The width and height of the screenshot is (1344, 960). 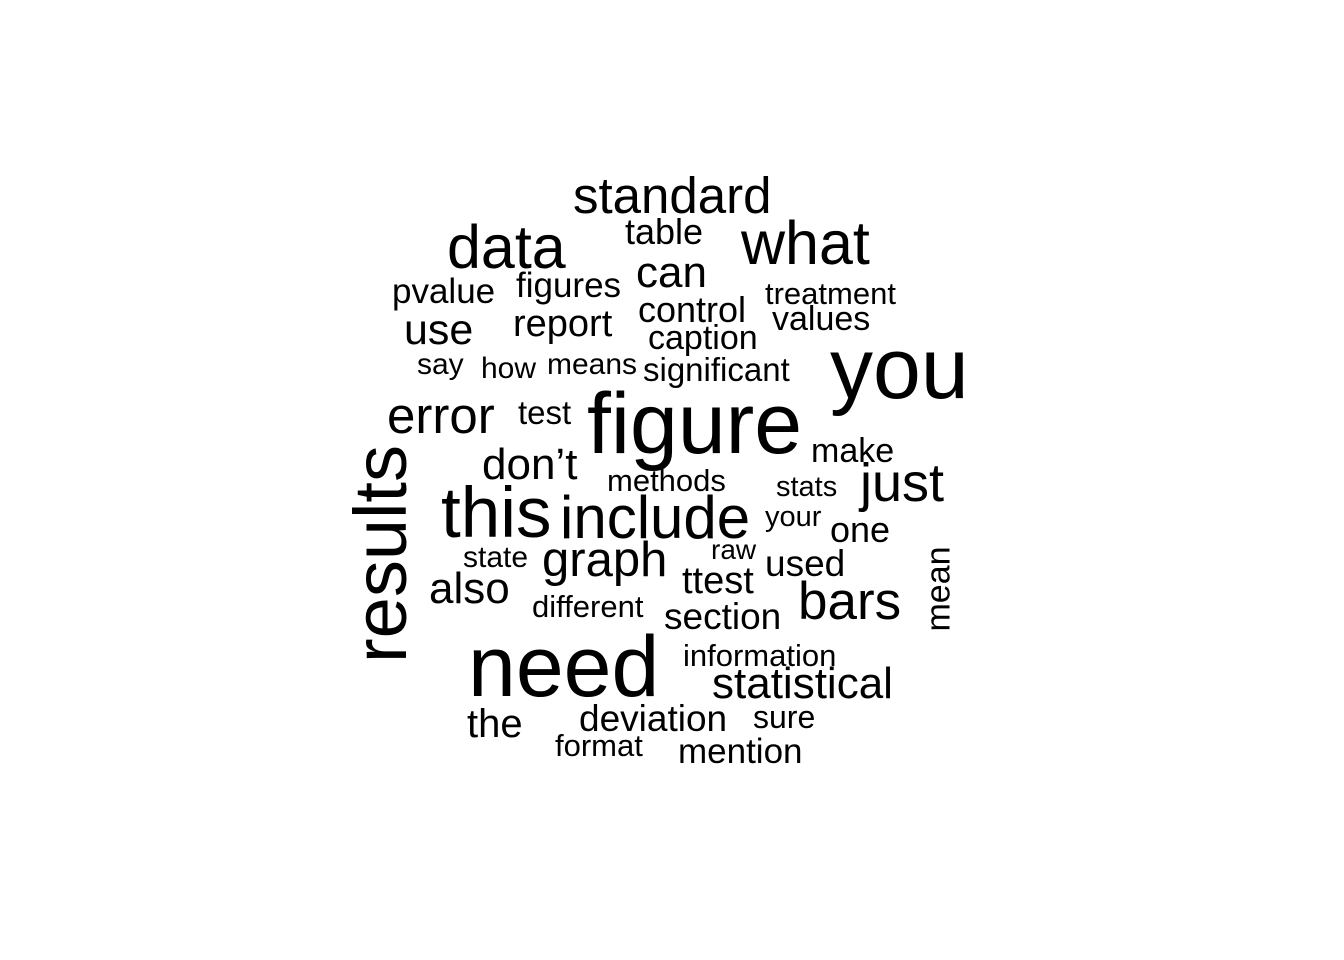 What do you see at coordinates (938, 589) in the screenshot?
I see `word-mean: mean` at bounding box center [938, 589].